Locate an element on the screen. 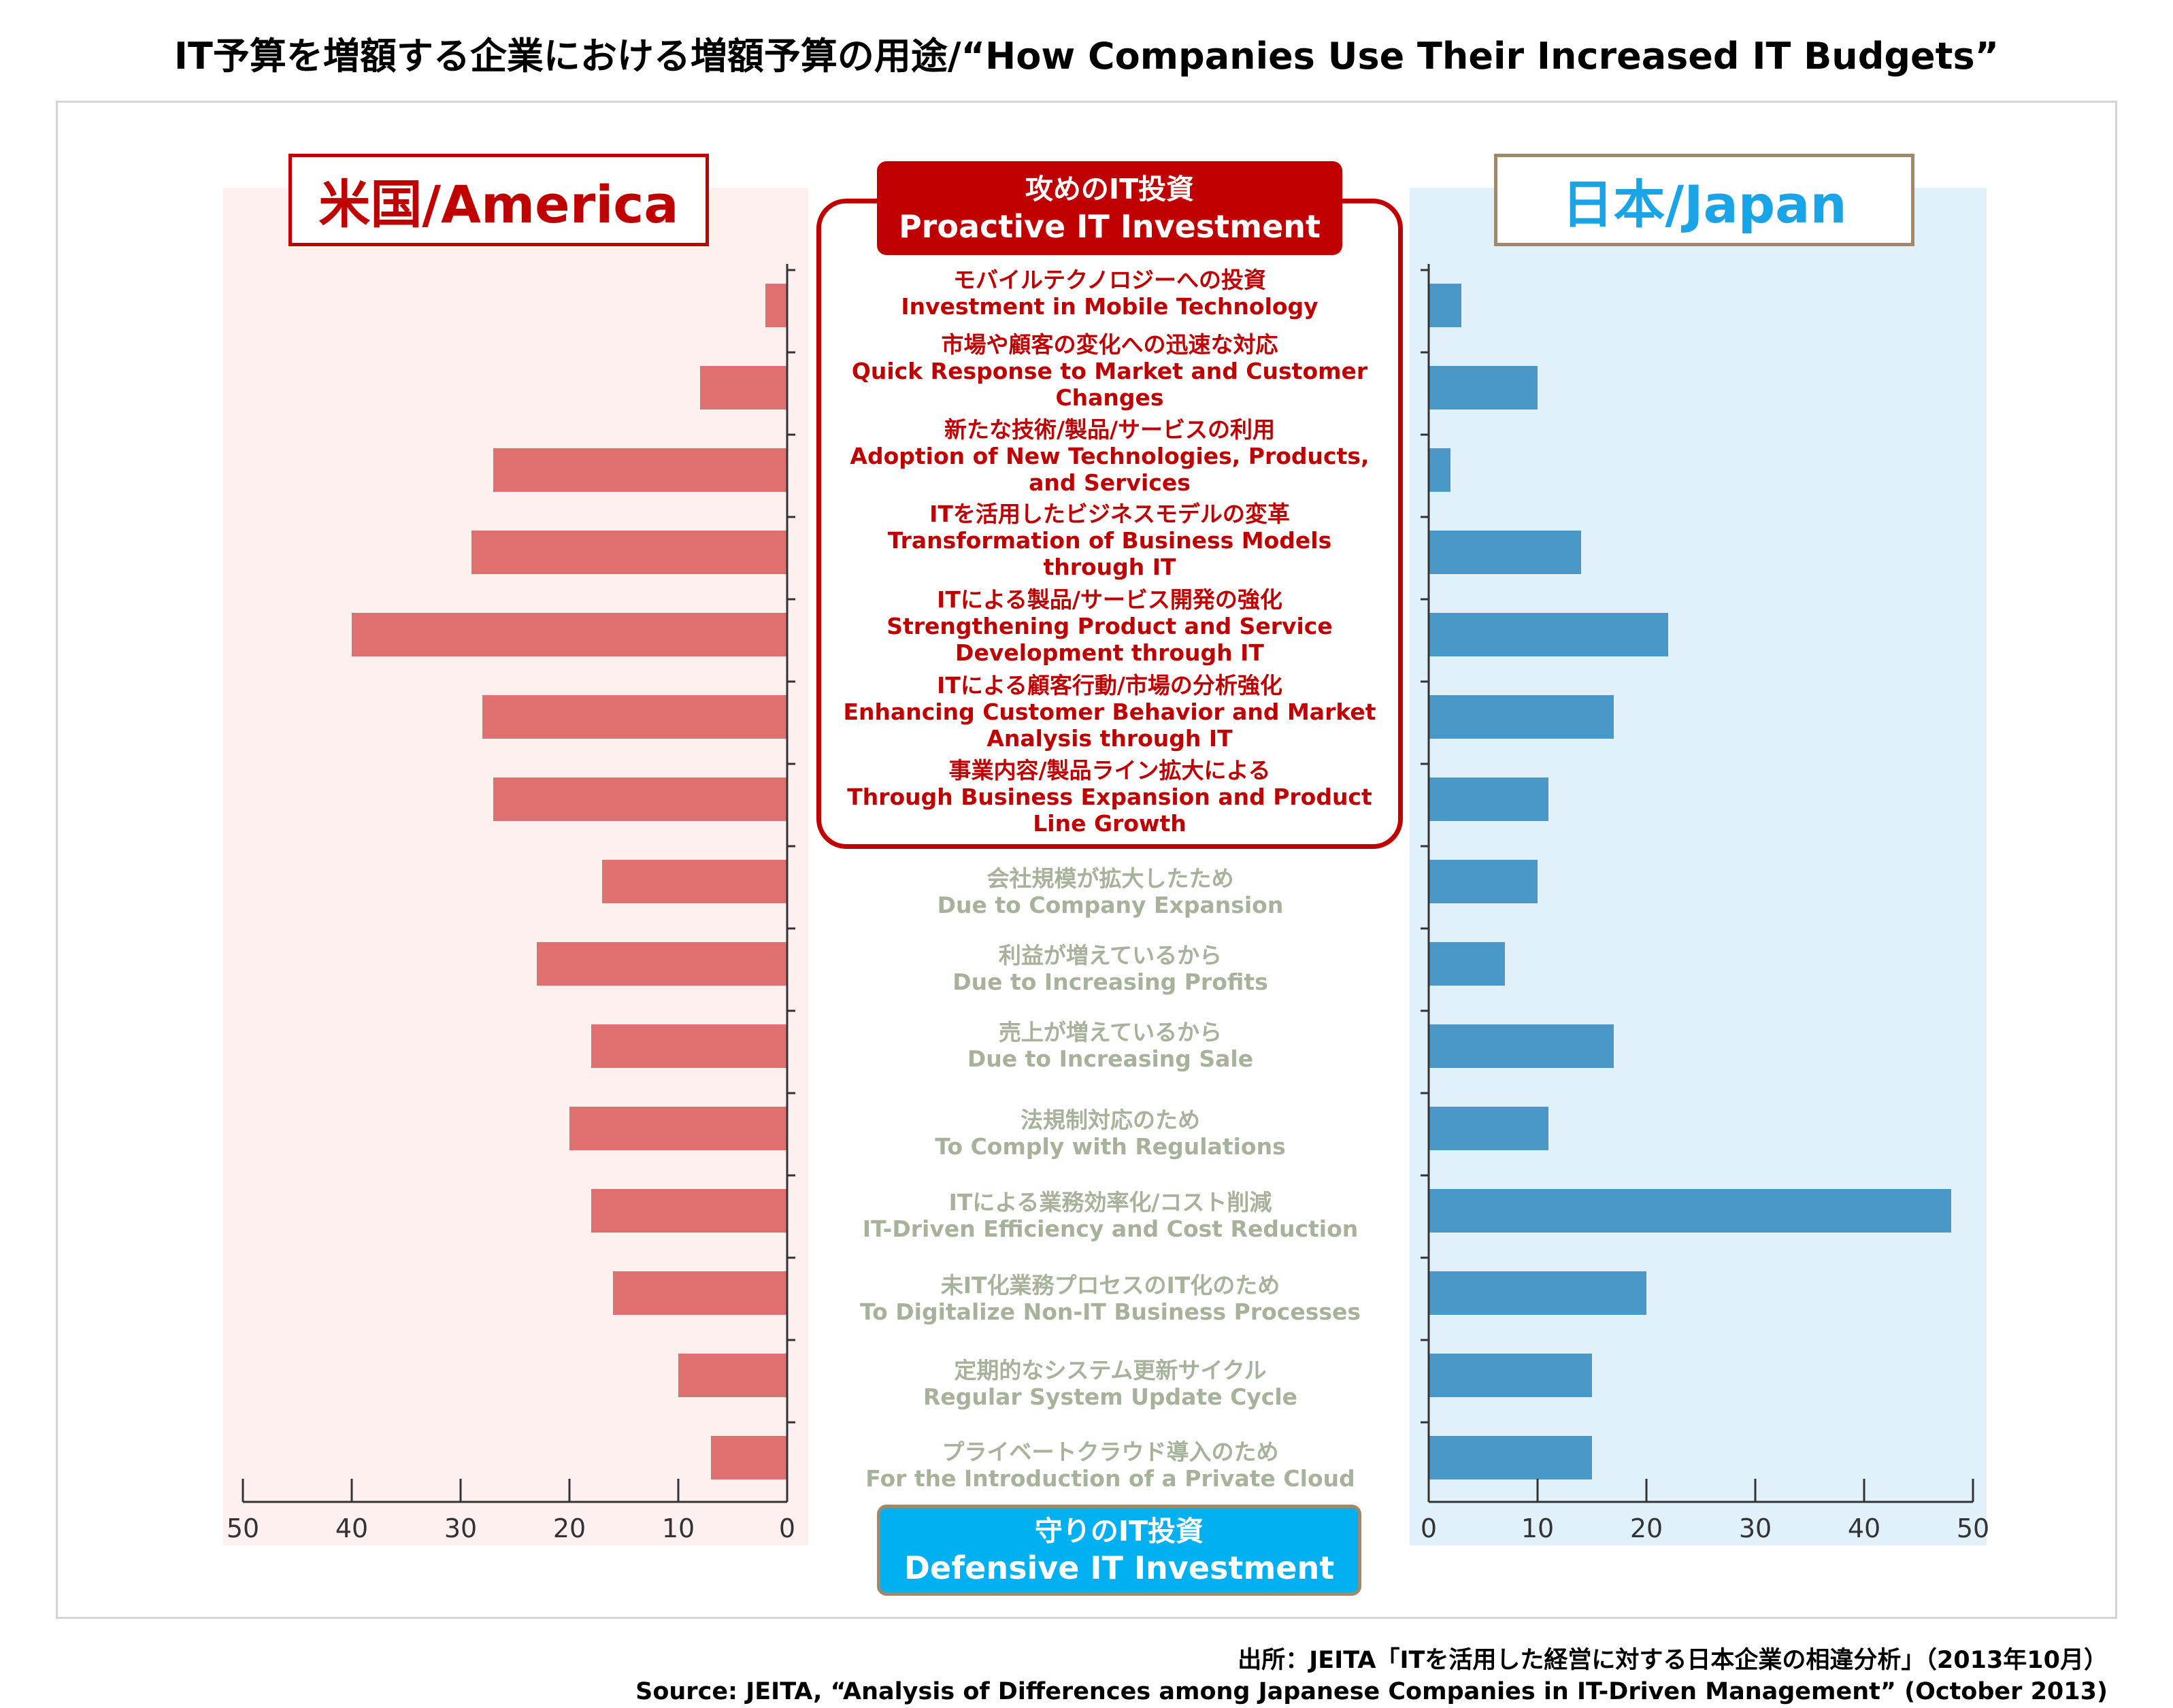 The width and height of the screenshot is (2173, 1708). category-label-jp: 法規制対応のため is located at coordinates (1110, 1120).